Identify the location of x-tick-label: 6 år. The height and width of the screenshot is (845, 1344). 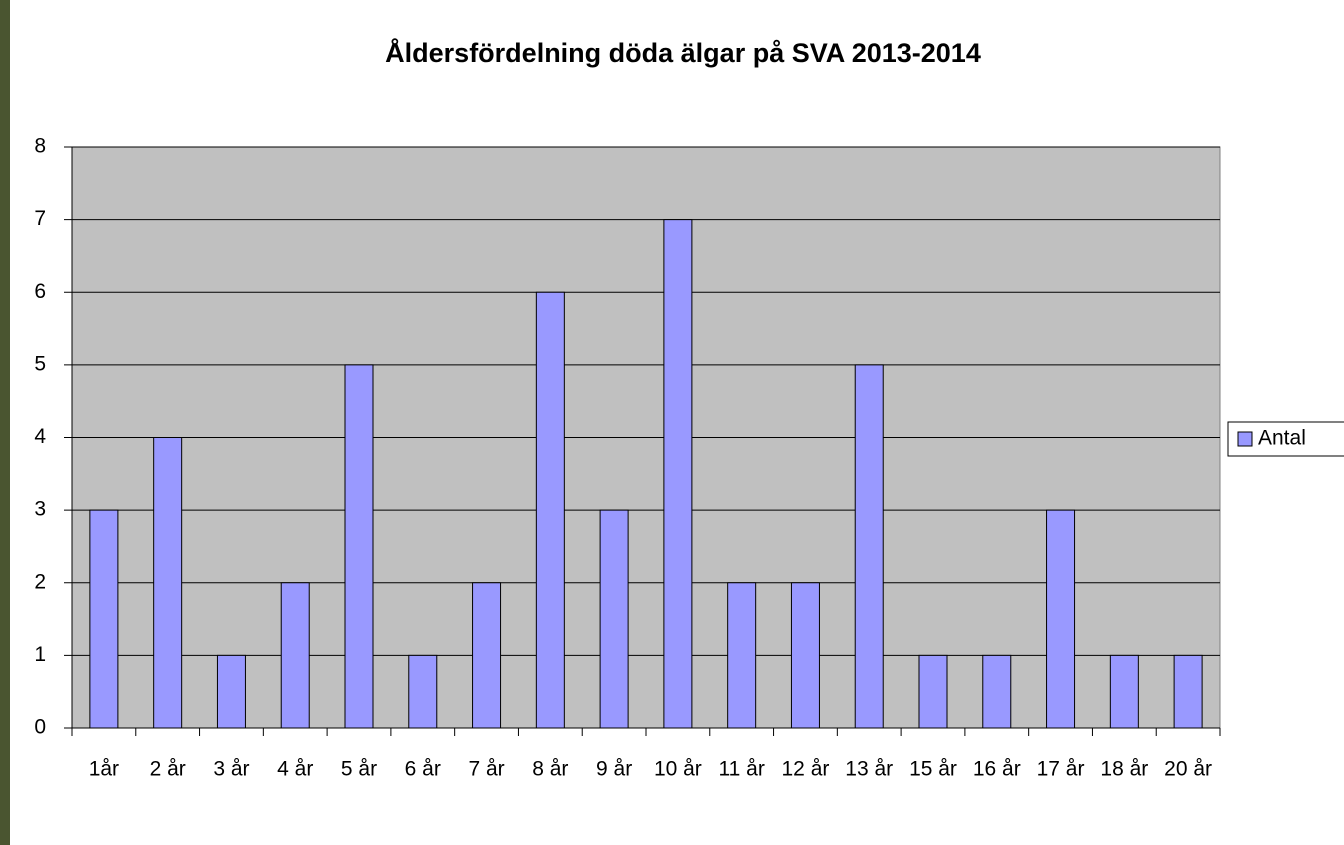
(423, 769).